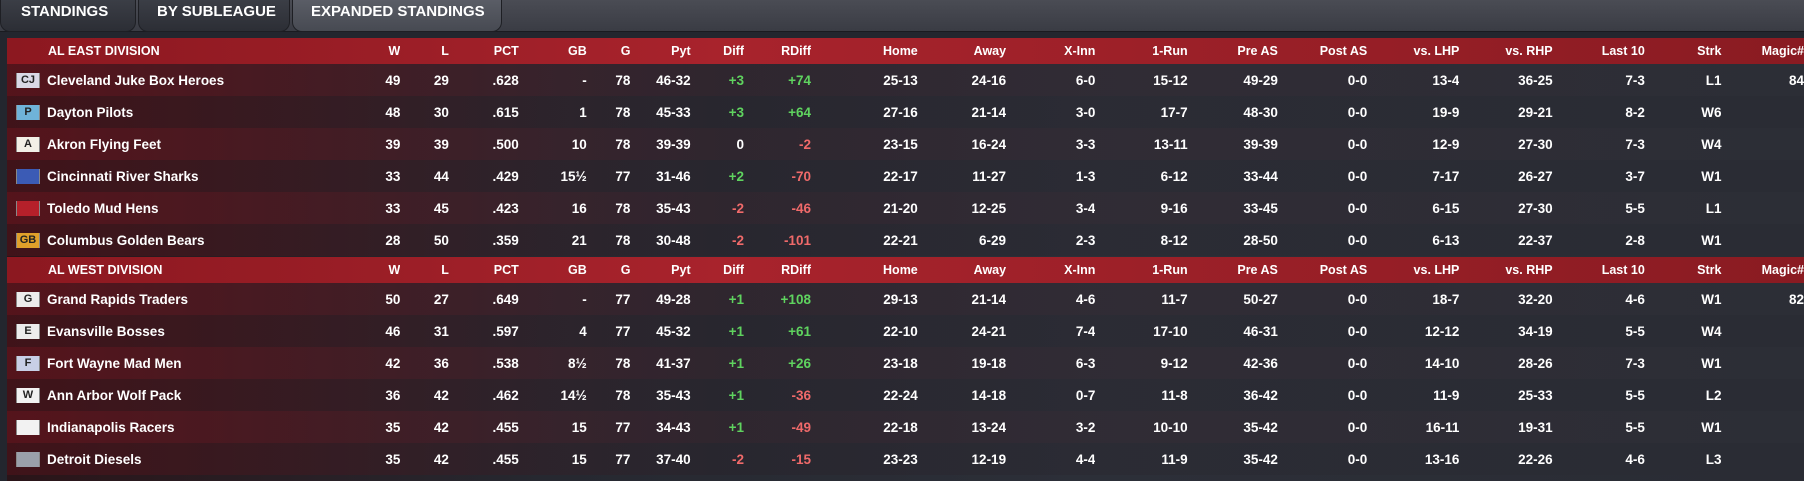 This screenshot has width=1804, height=481. I want to click on team-name: G Grand Rapids Traders, so click(192, 299).